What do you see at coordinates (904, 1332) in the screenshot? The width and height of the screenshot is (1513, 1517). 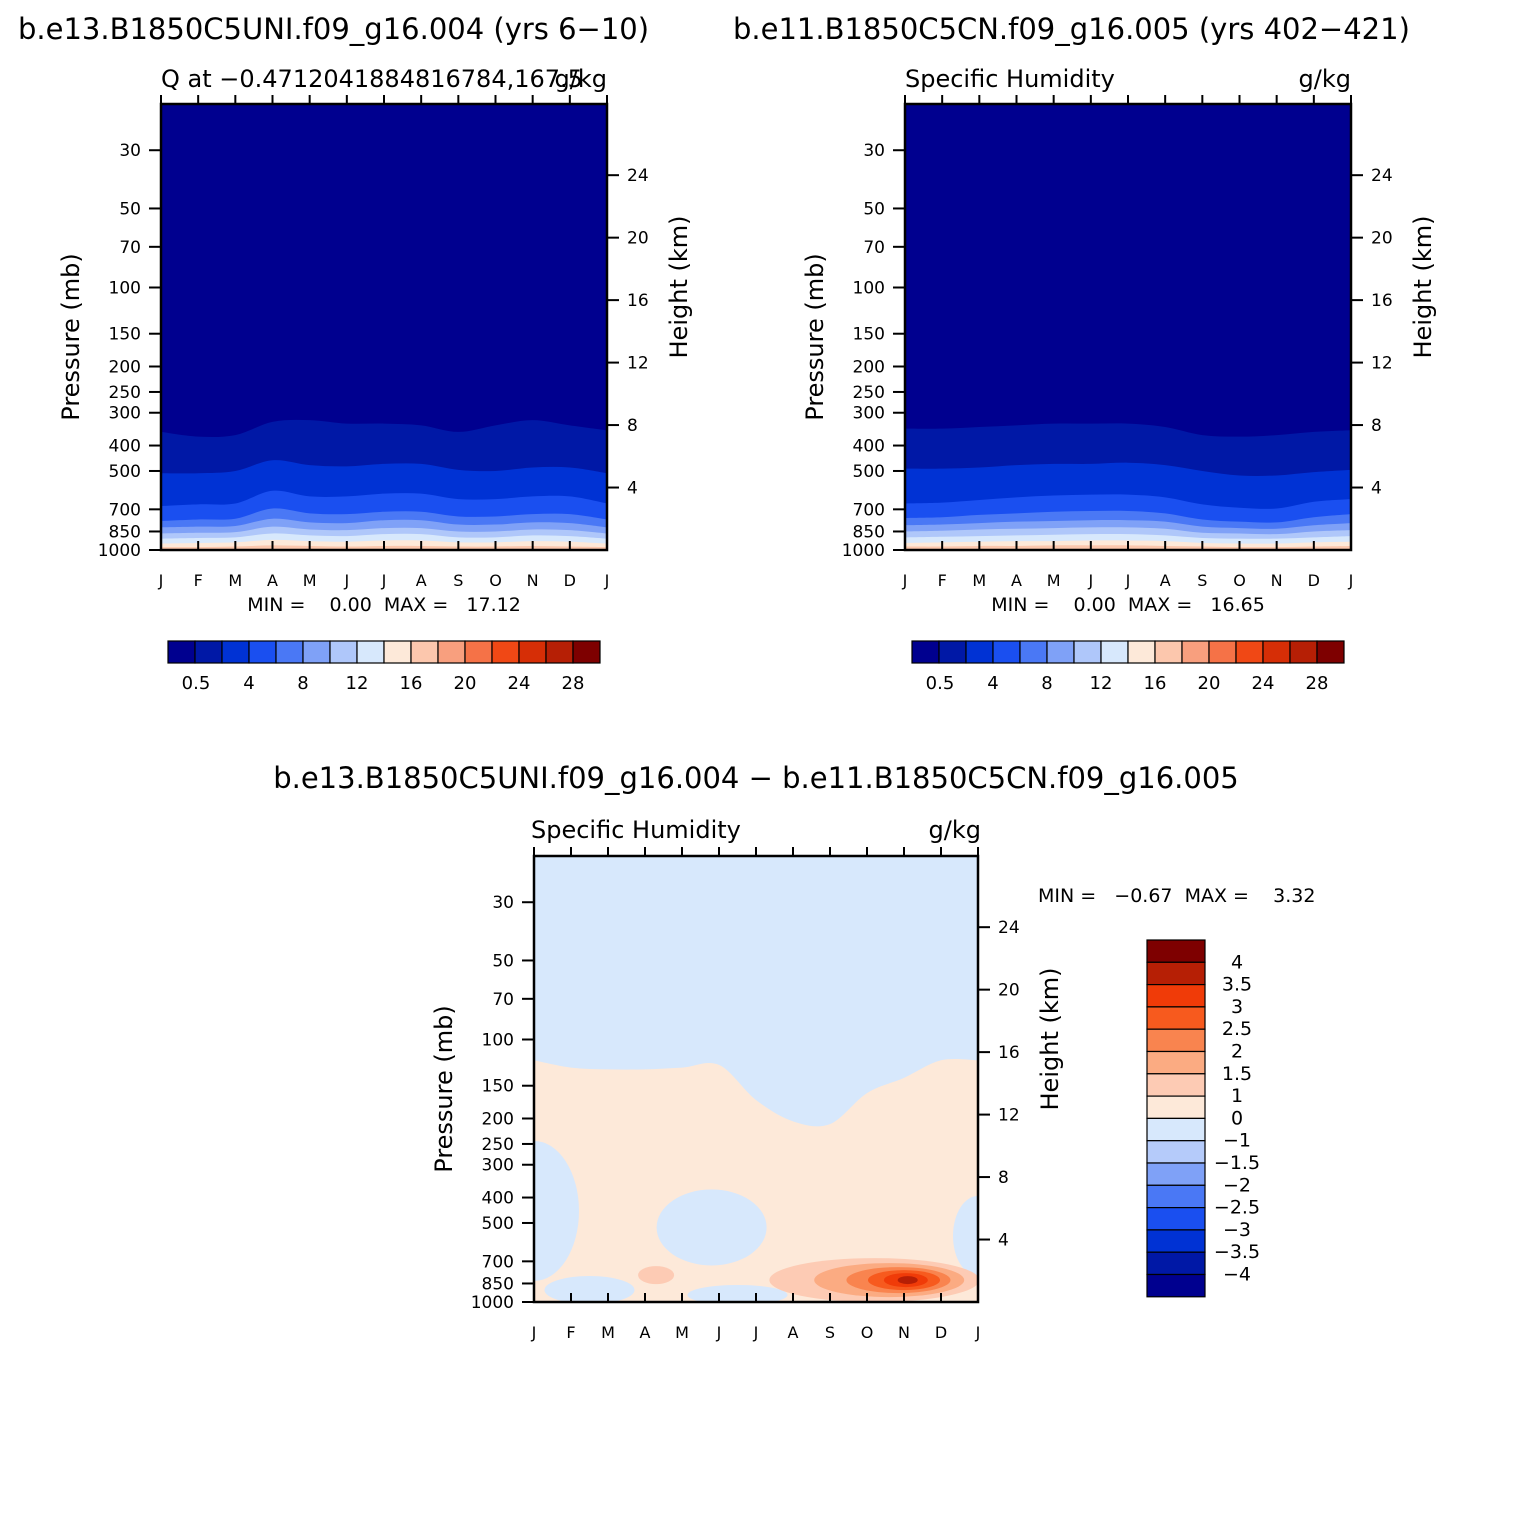 I see `x-tick-label: N` at bounding box center [904, 1332].